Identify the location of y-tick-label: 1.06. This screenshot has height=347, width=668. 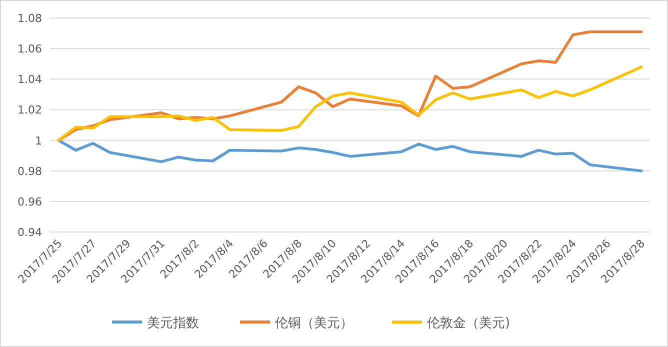
(30, 49).